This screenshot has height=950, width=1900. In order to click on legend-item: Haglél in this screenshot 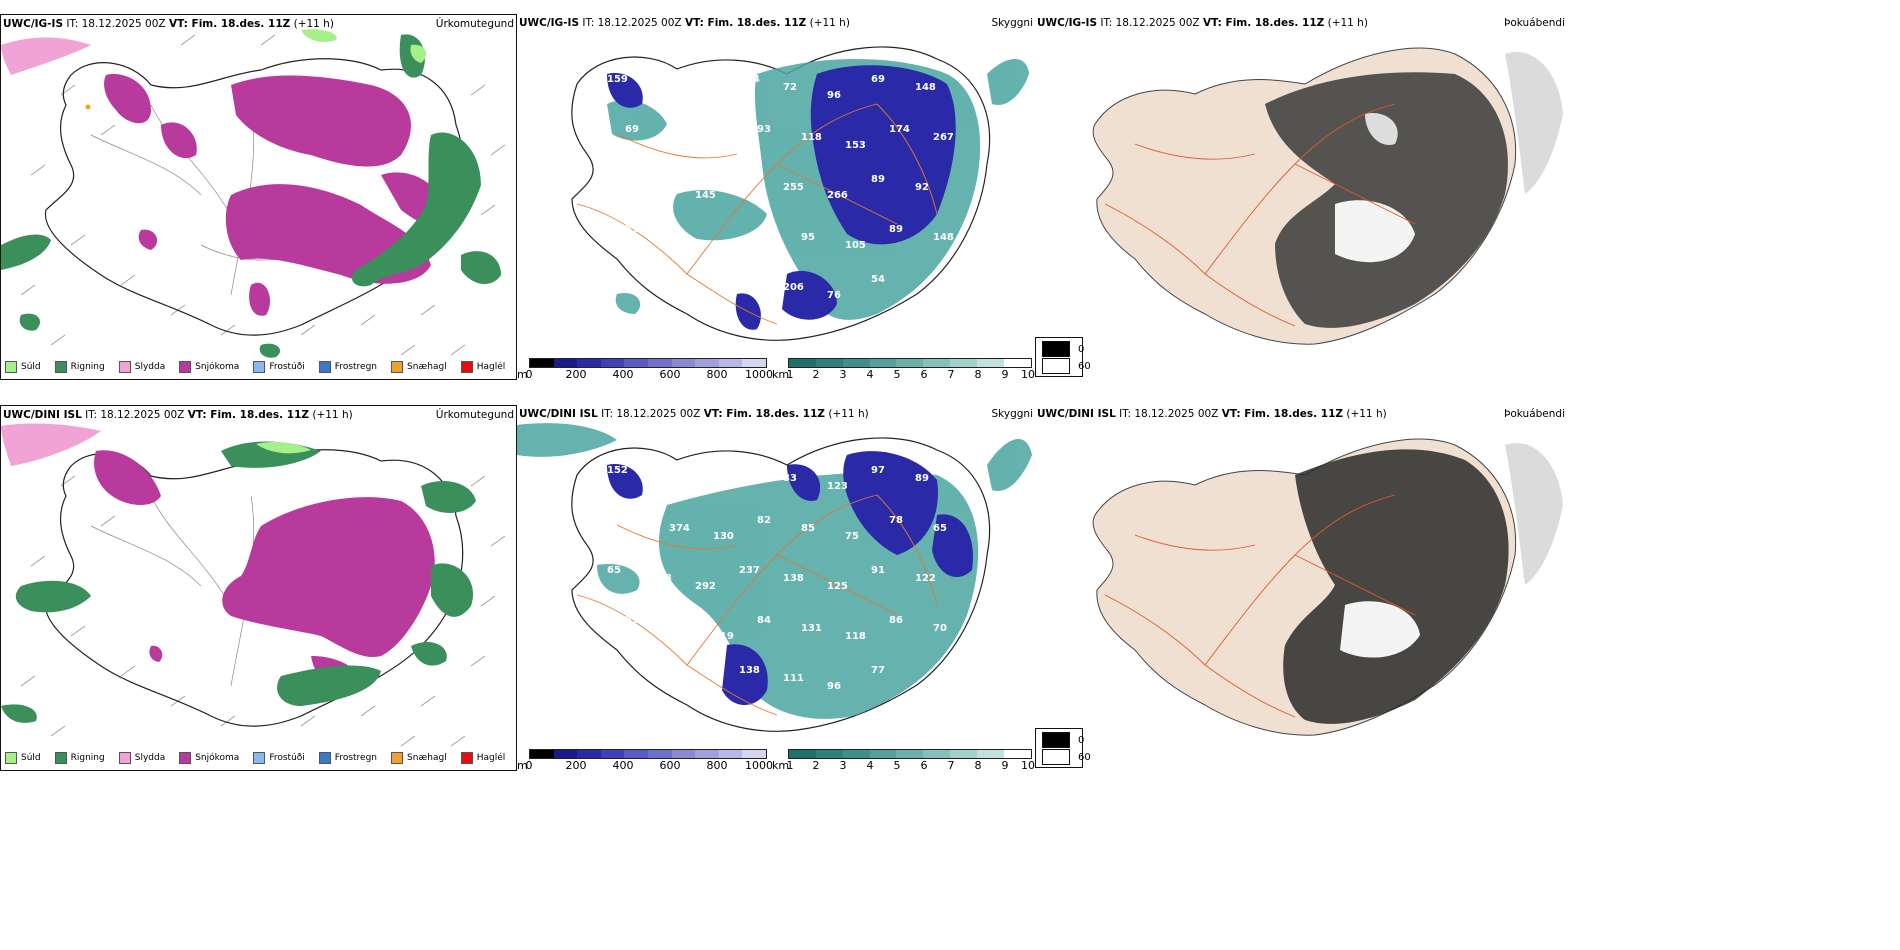, I will do `click(482, 758)`.